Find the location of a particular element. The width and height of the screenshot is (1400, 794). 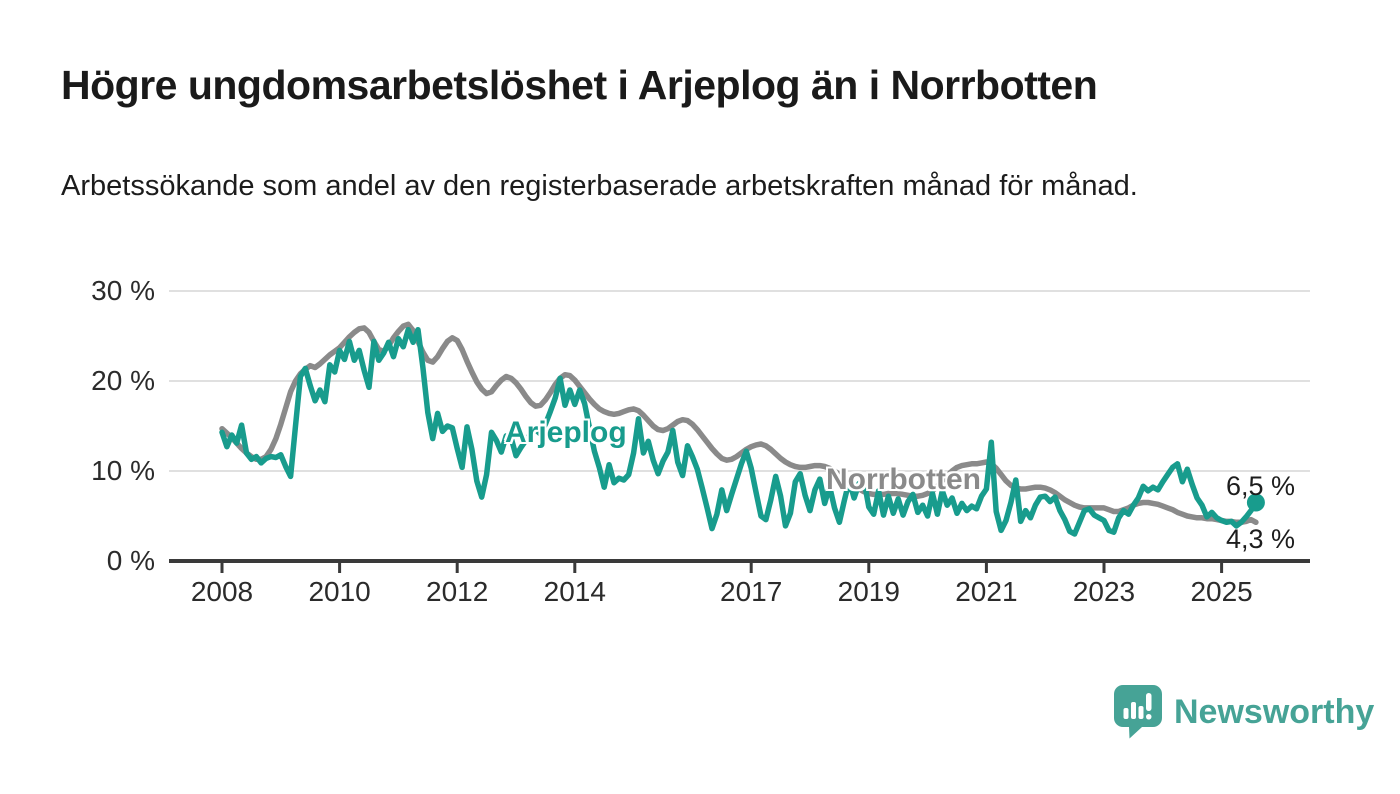

x-axis-tick-2014 is located at coordinates (575, 568).